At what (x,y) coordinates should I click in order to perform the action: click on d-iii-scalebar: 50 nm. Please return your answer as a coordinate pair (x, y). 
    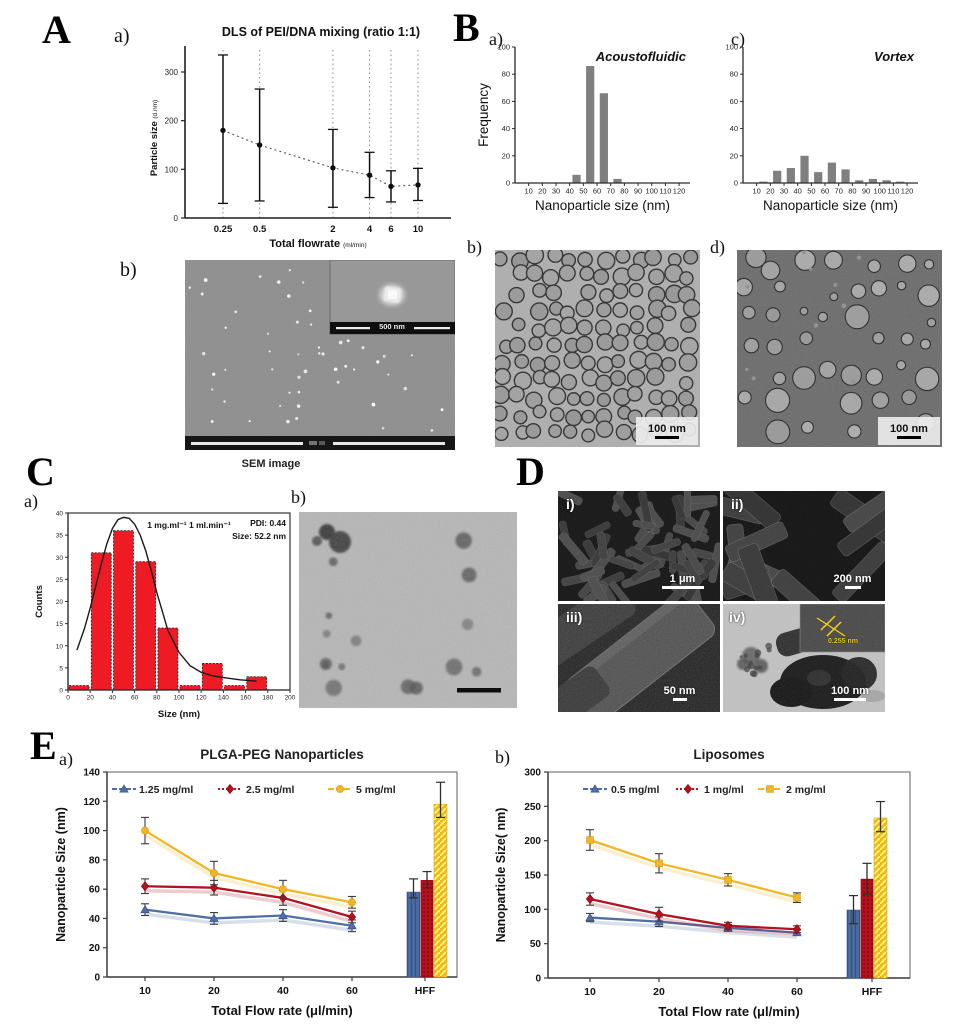
    Looking at the image, I should click on (679, 693).